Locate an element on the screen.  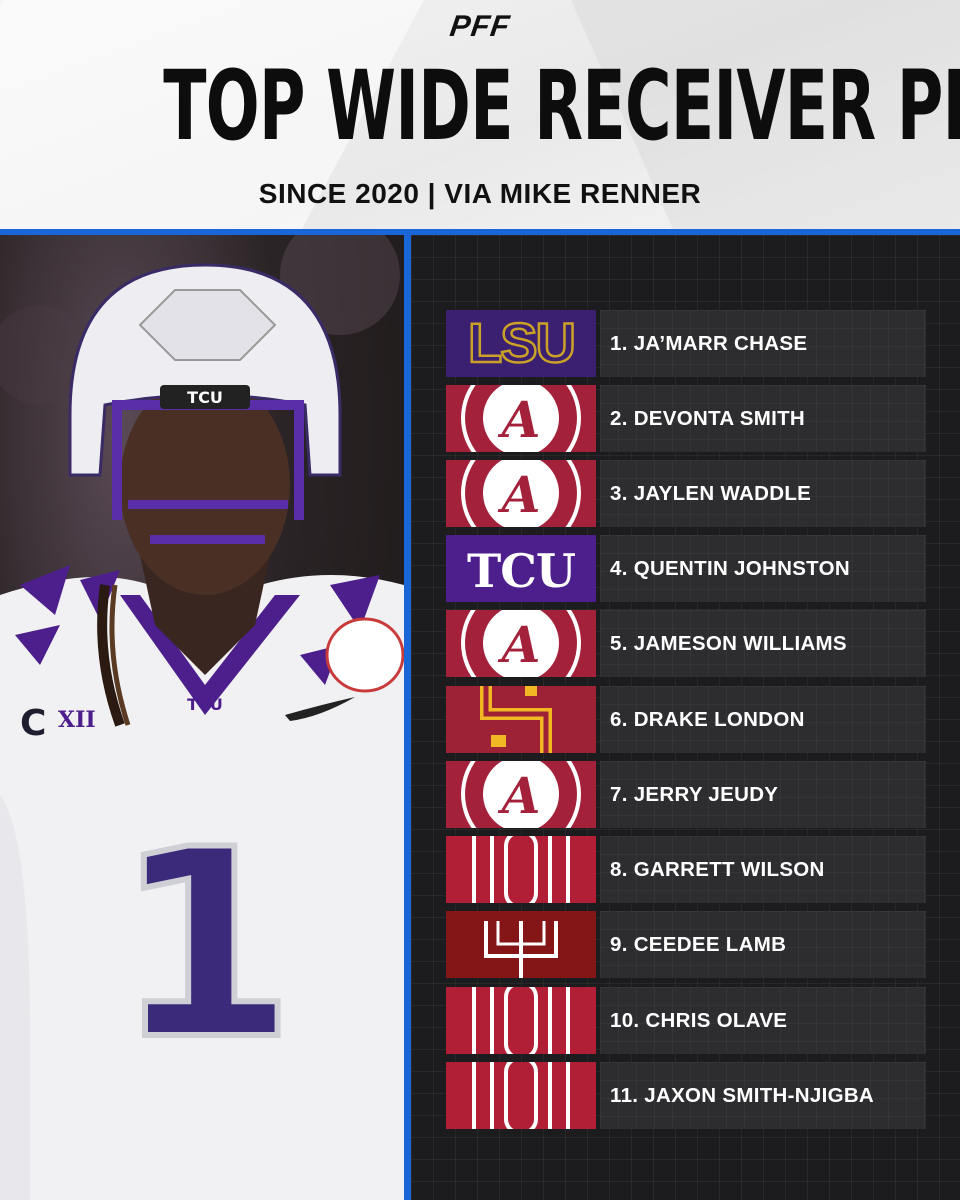
accent-divider-horizontal is located at coordinates (480, 232).